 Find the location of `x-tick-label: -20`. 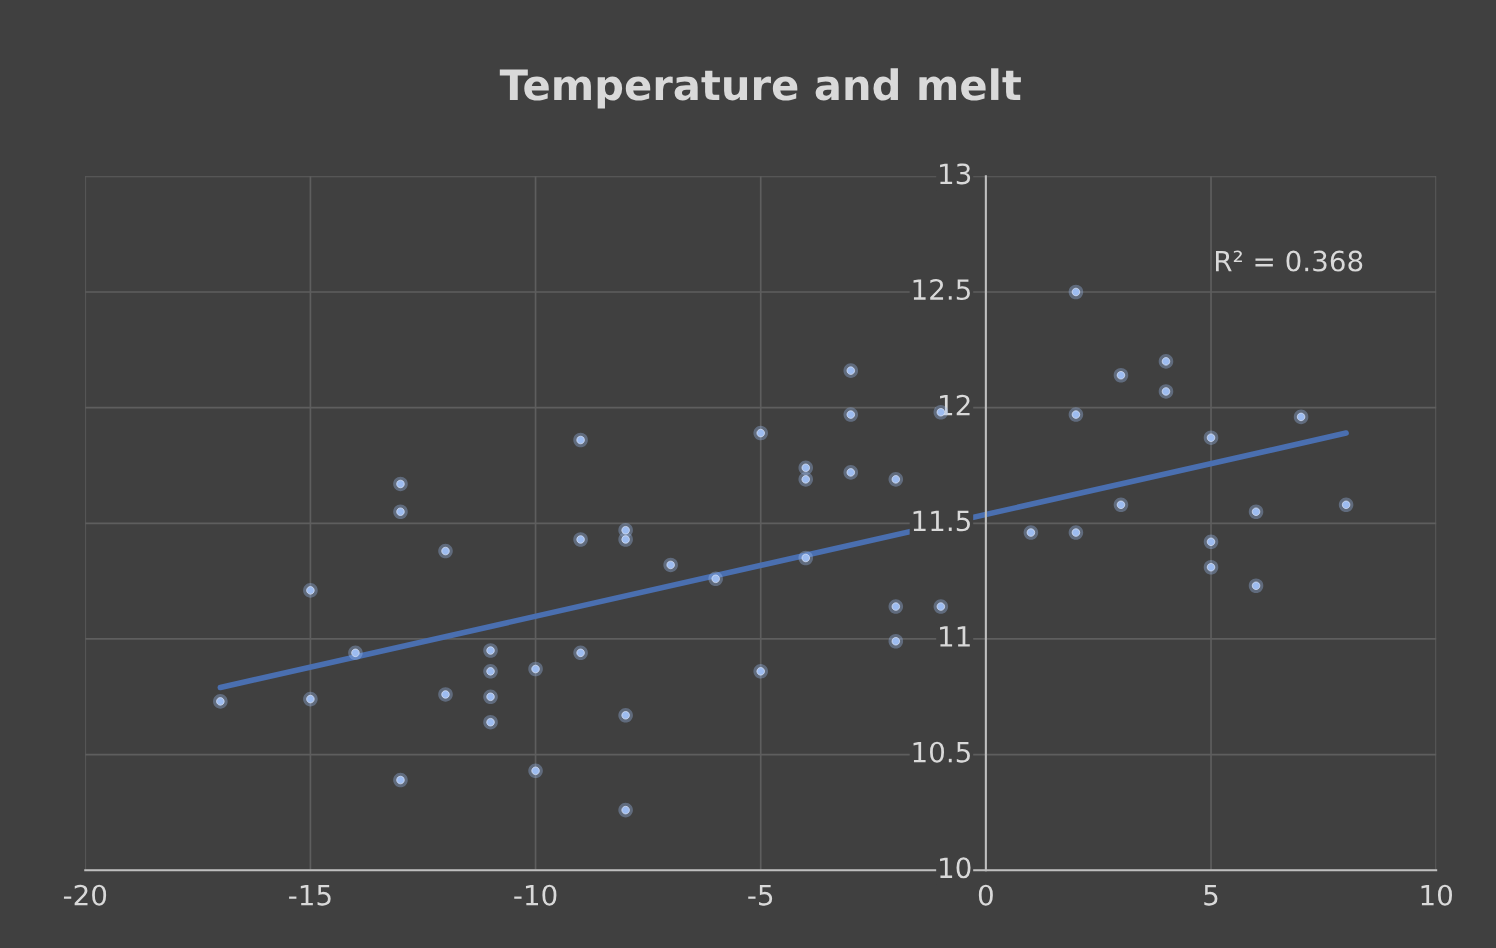

x-tick-label: -20 is located at coordinates (85, 895).